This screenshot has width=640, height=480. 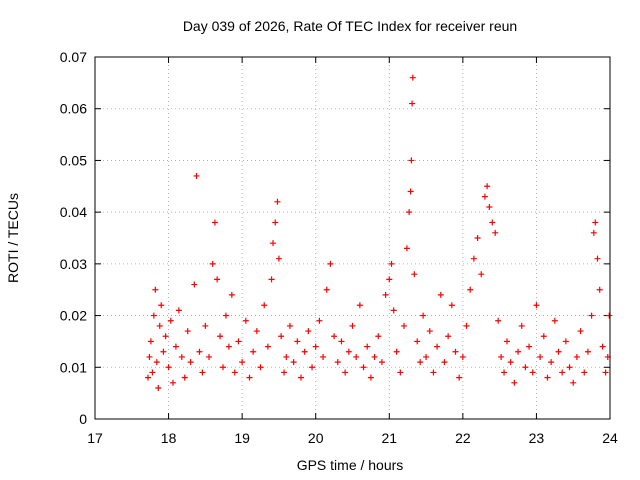 I want to click on x-tick-label: 21, so click(x=389, y=438).